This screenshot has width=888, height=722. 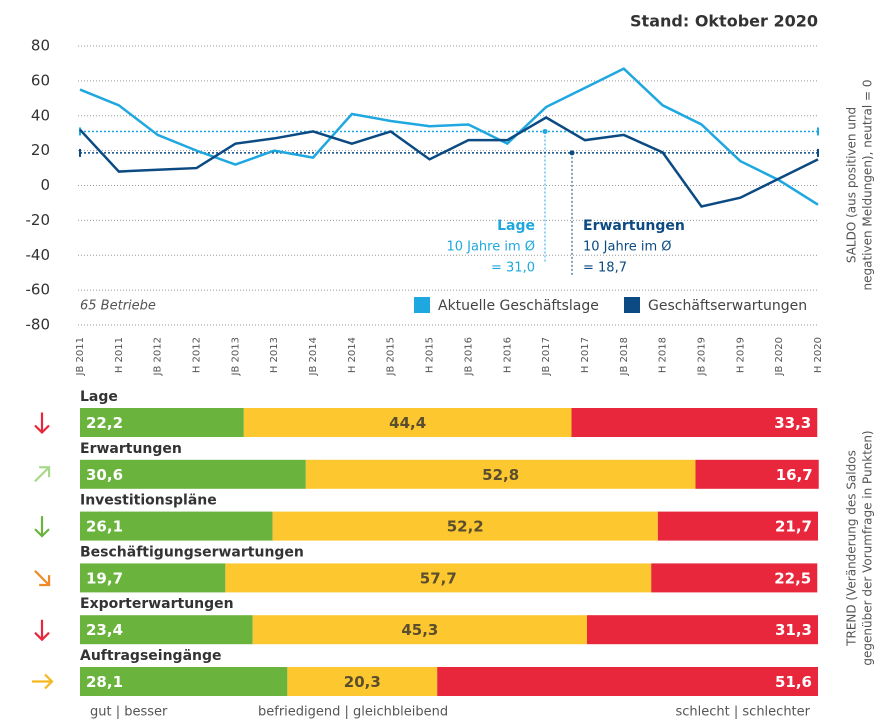 What do you see at coordinates (104, 578) in the screenshot?
I see `bar-value-label: 19,7` at bounding box center [104, 578].